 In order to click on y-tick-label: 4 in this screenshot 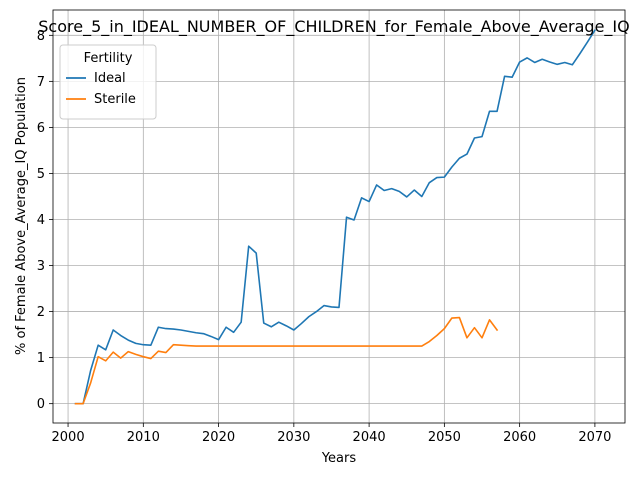, I will do `click(41, 220)`.